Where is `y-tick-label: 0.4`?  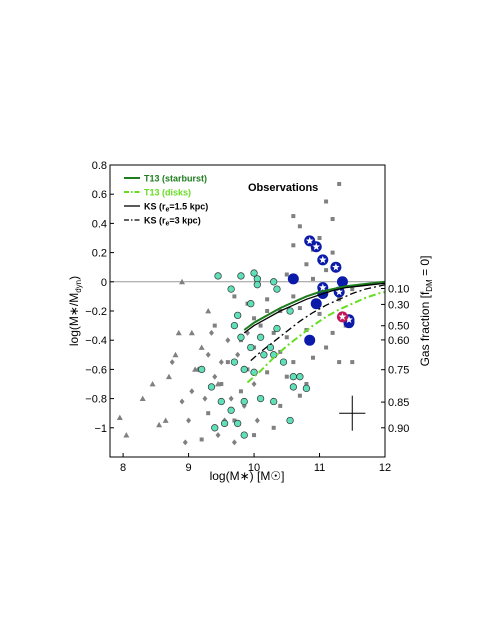
y-tick-label: 0.4 is located at coordinates (99, 224).